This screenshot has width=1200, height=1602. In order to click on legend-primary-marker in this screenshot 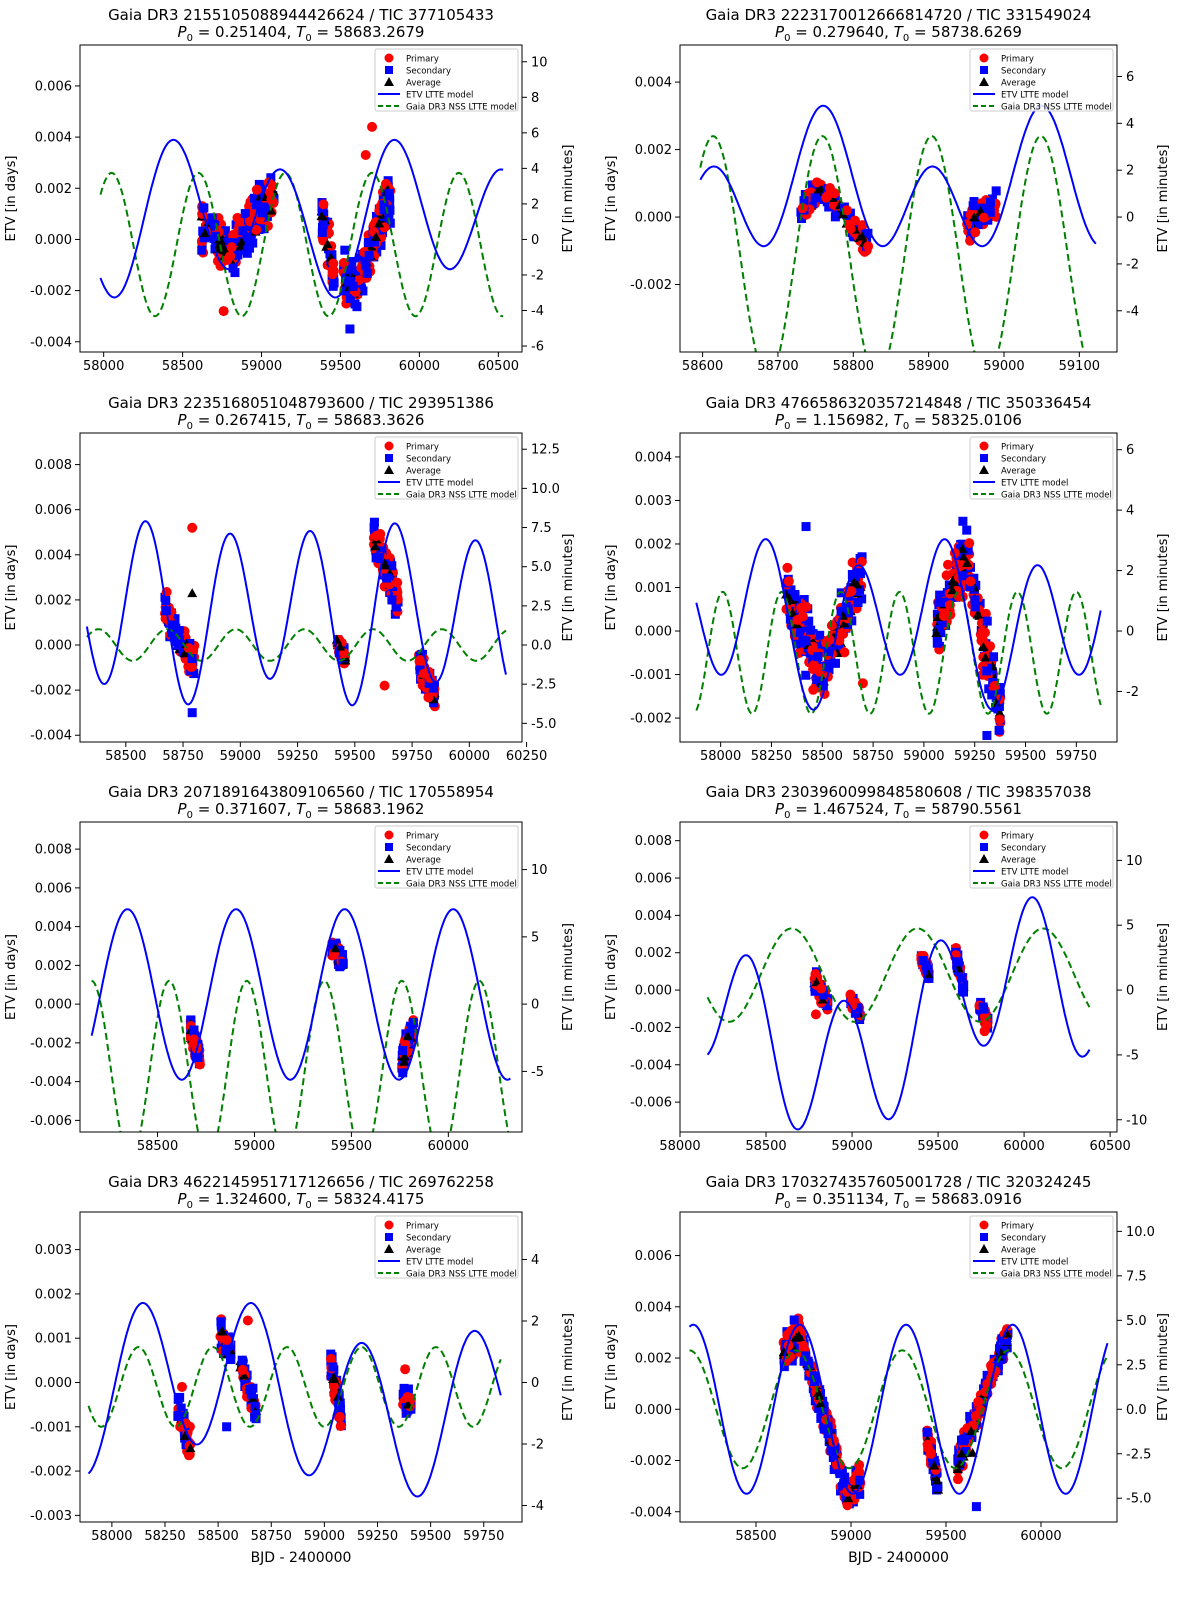, I will do `click(389, 835)`.